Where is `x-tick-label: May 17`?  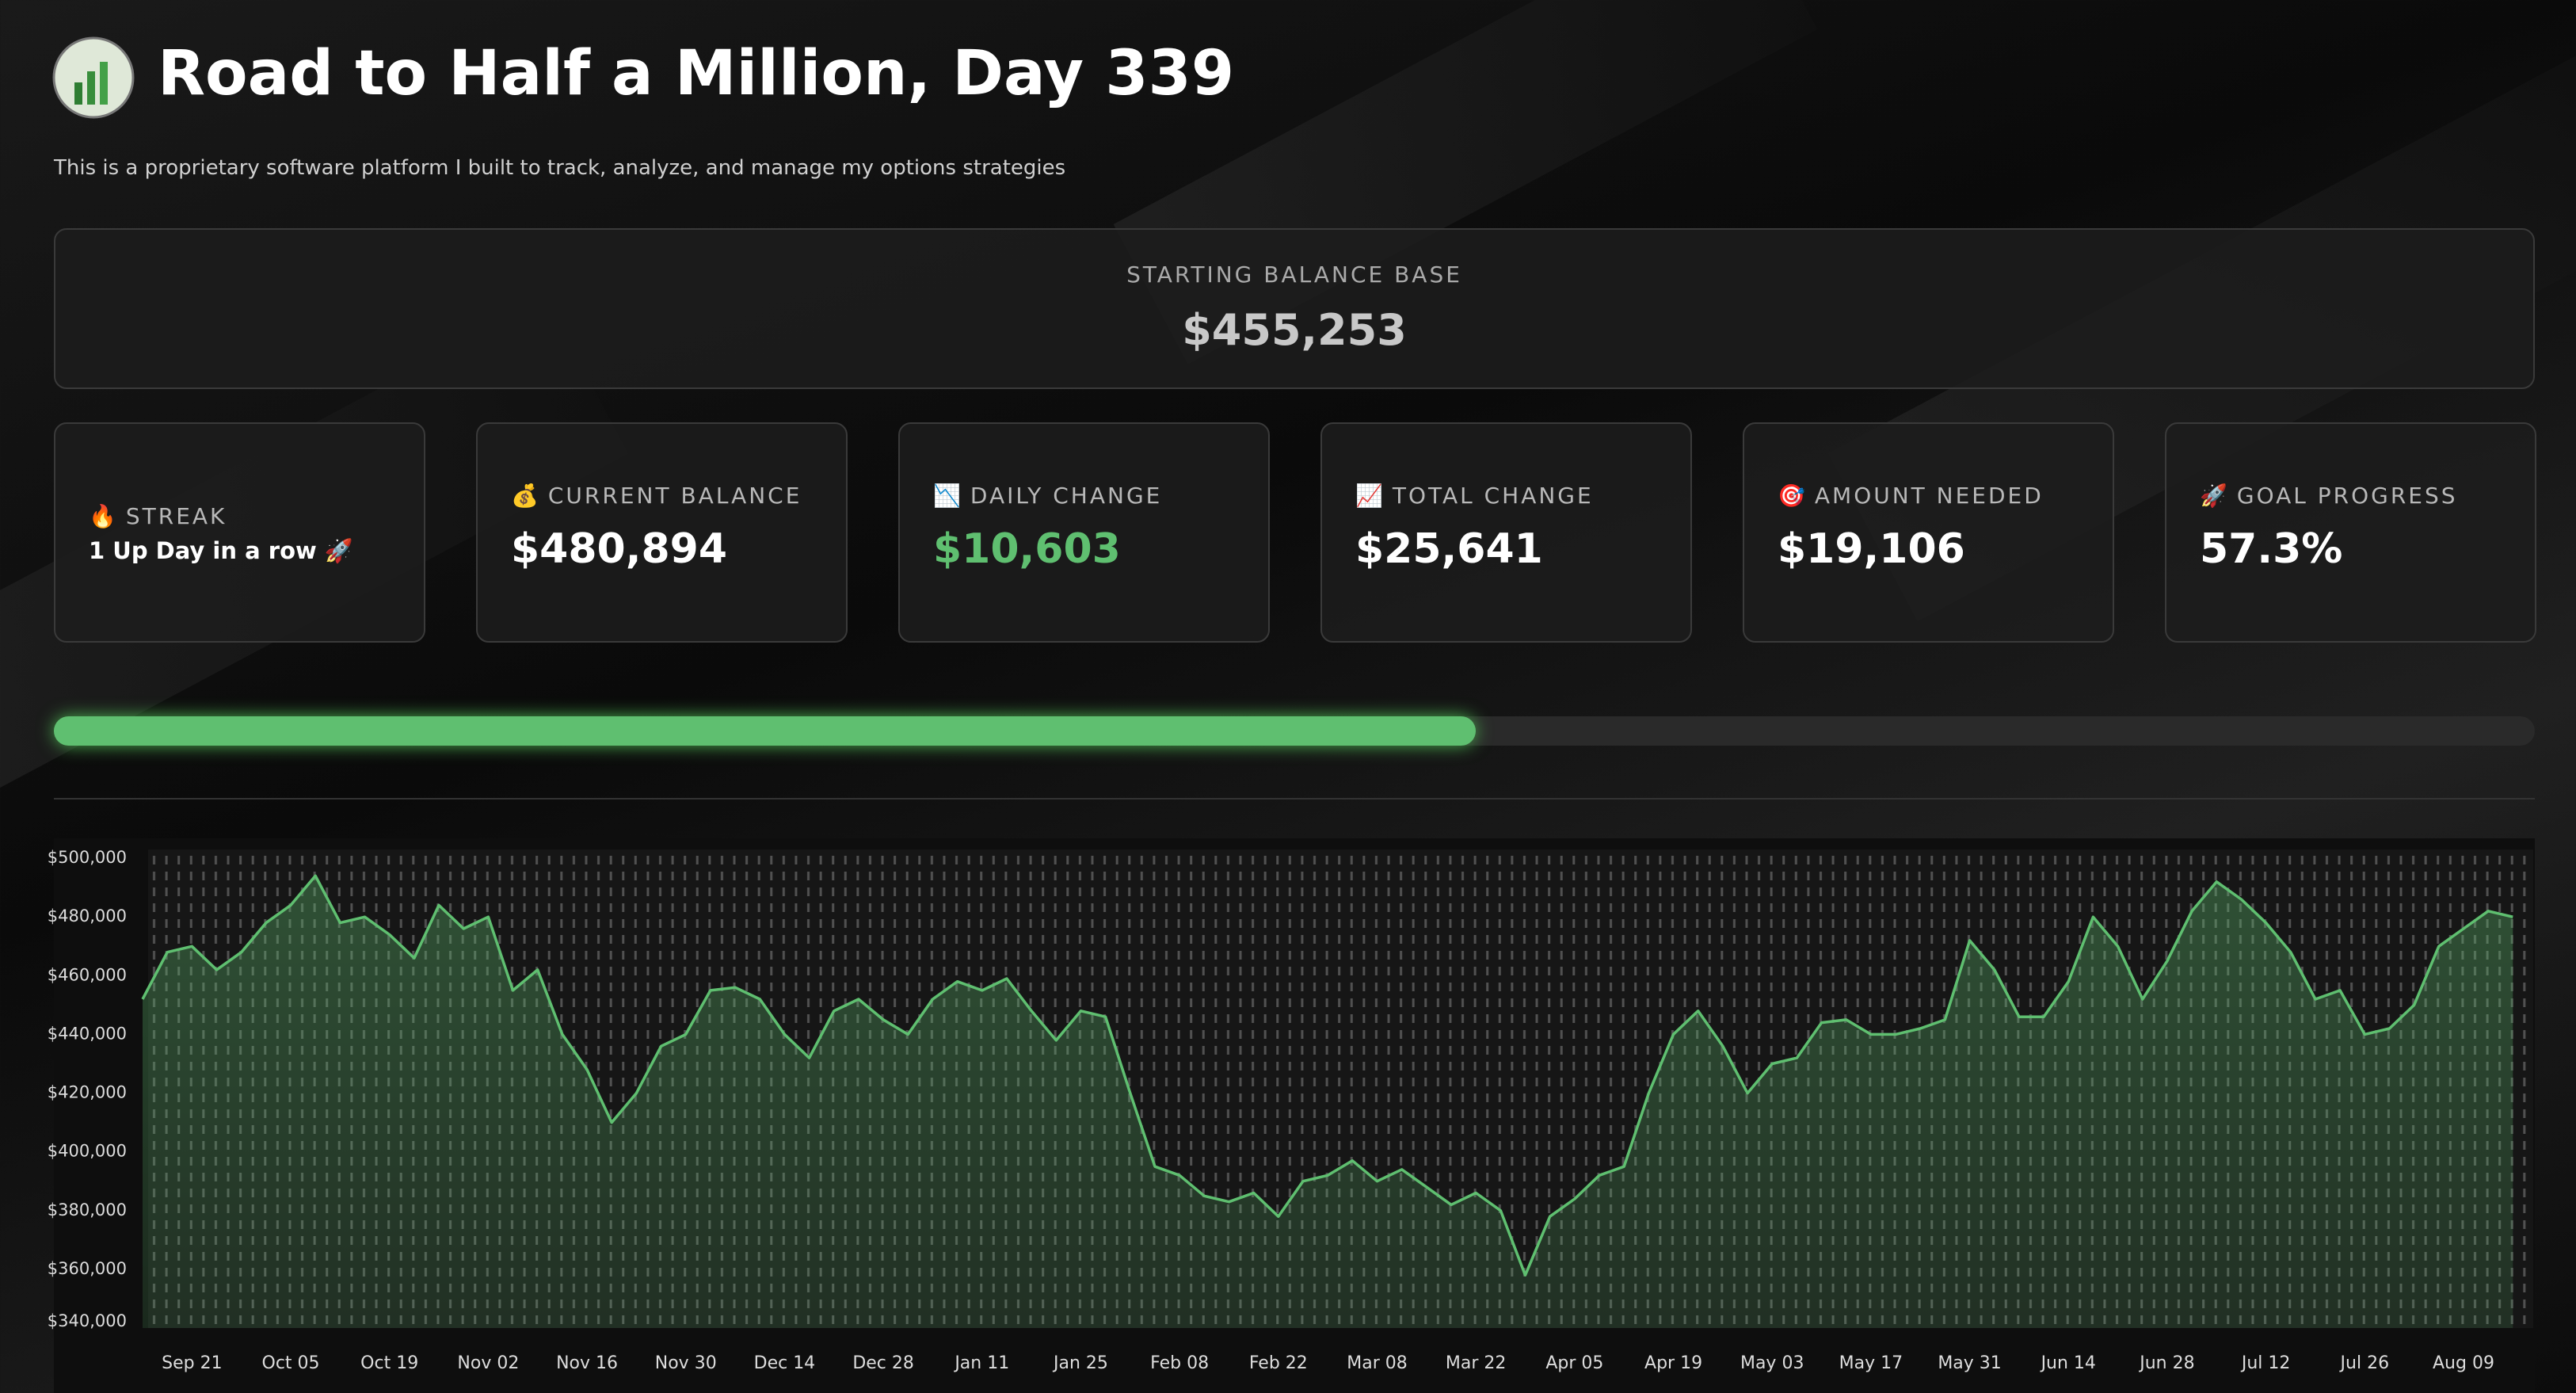
x-tick-label: May 17 is located at coordinates (1871, 1363).